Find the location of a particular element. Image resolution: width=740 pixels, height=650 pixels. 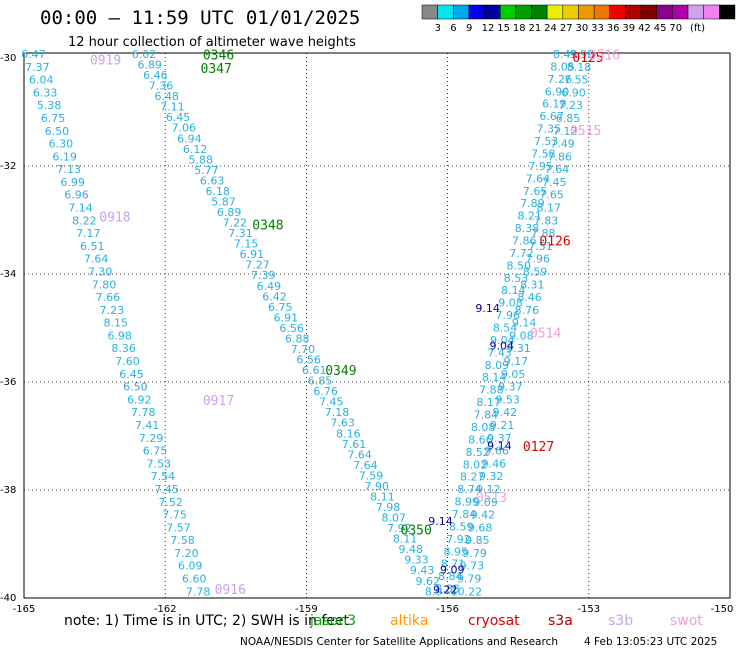

wave-height-value: 7.45 is located at coordinates (554, 182).